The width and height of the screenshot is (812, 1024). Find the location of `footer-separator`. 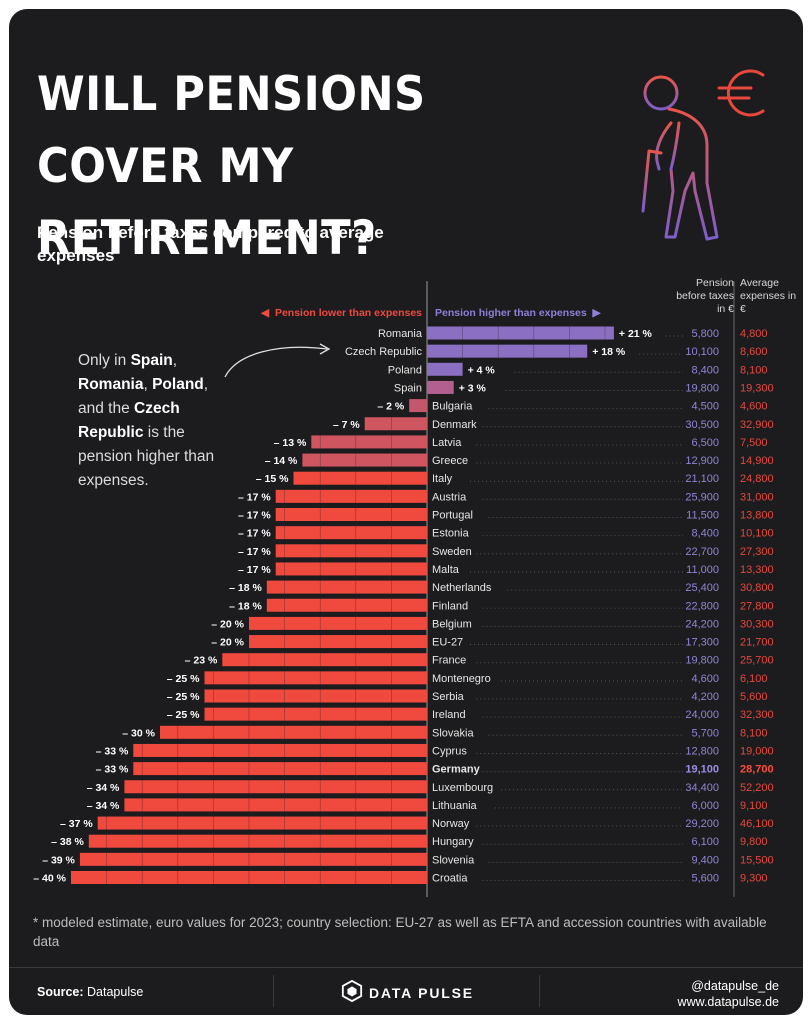

footer-separator is located at coordinates (539, 991).